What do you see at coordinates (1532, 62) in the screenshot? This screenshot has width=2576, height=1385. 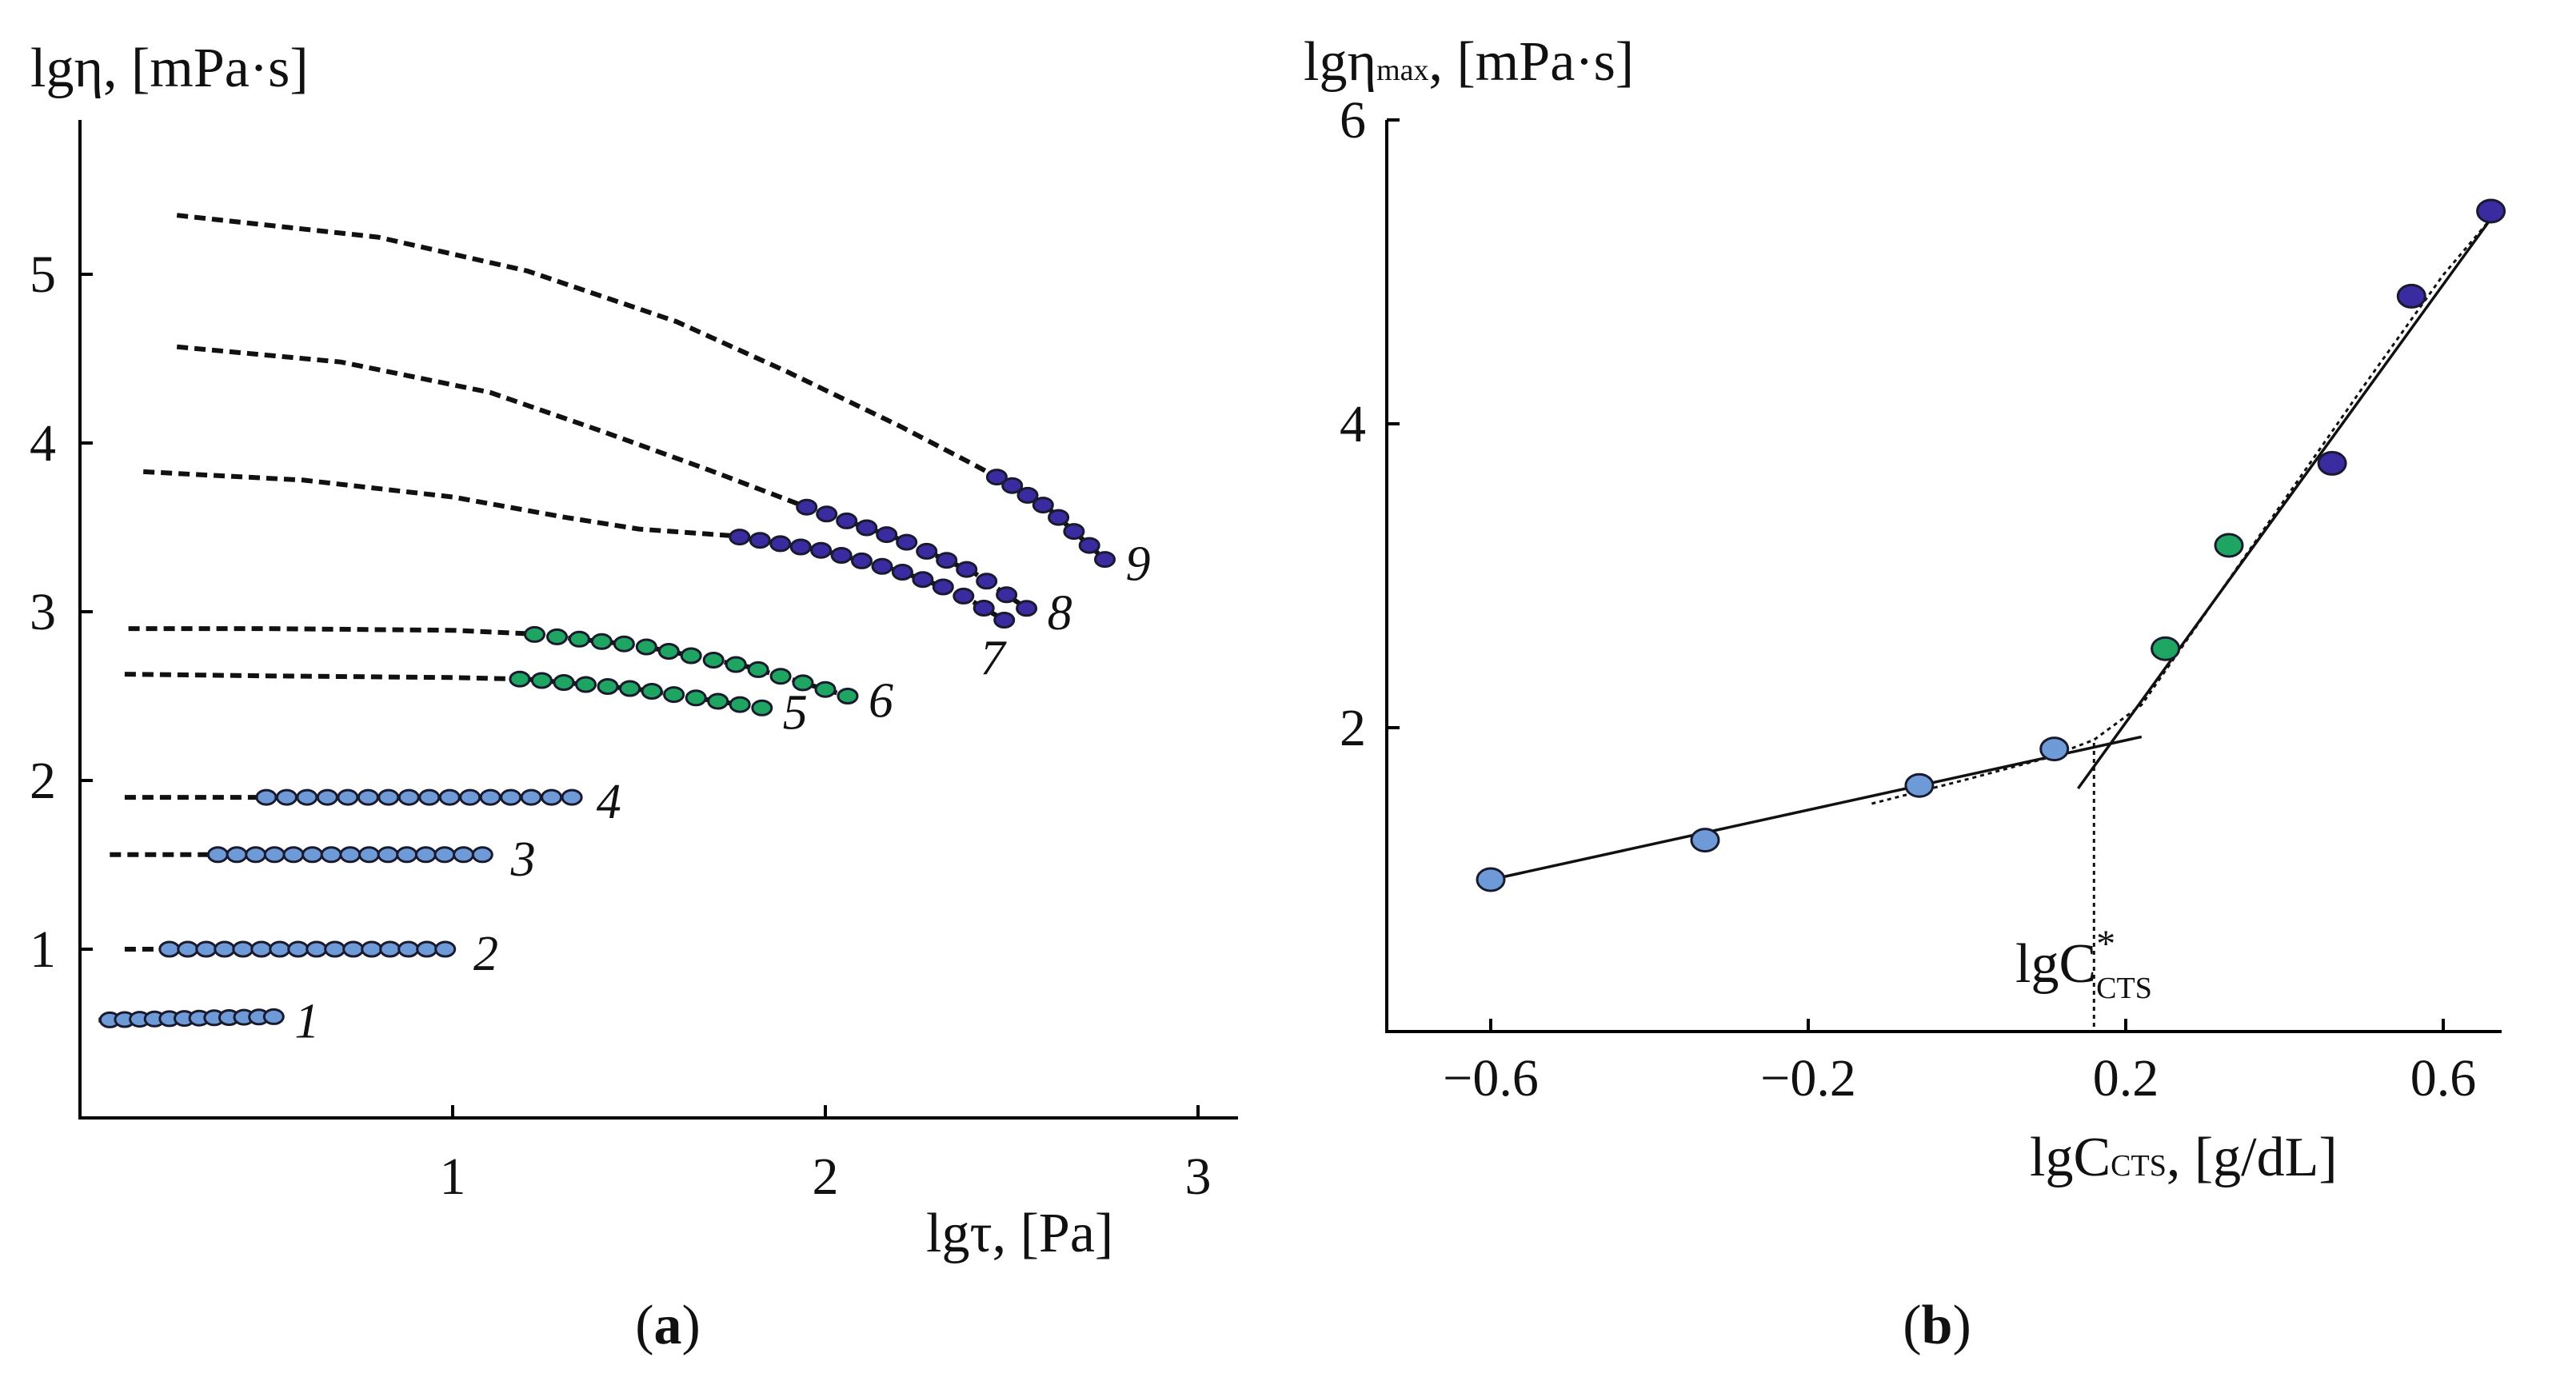 I see `panel-b-ylabel-rest: , [mPa·s]` at bounding box center [1532, 62].